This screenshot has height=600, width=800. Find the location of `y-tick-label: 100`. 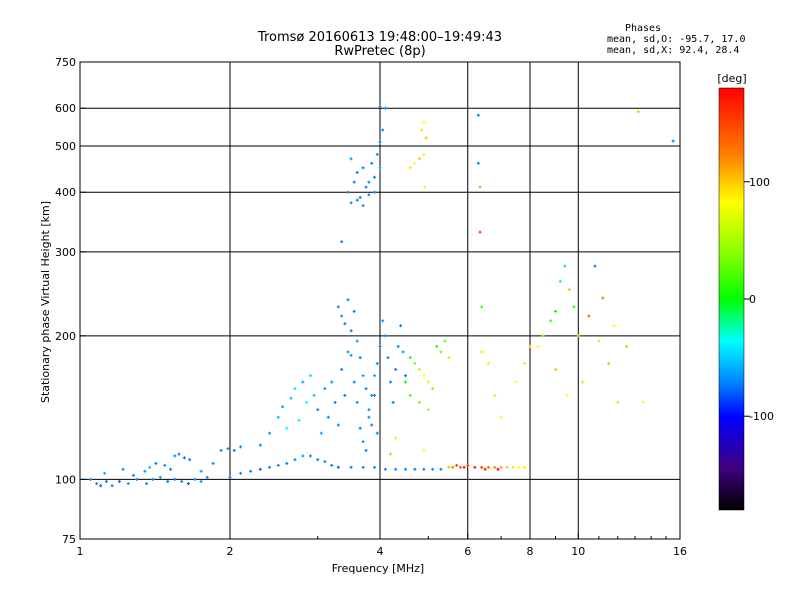

y-tick-label: 100 is located at coordinates (65, 479).